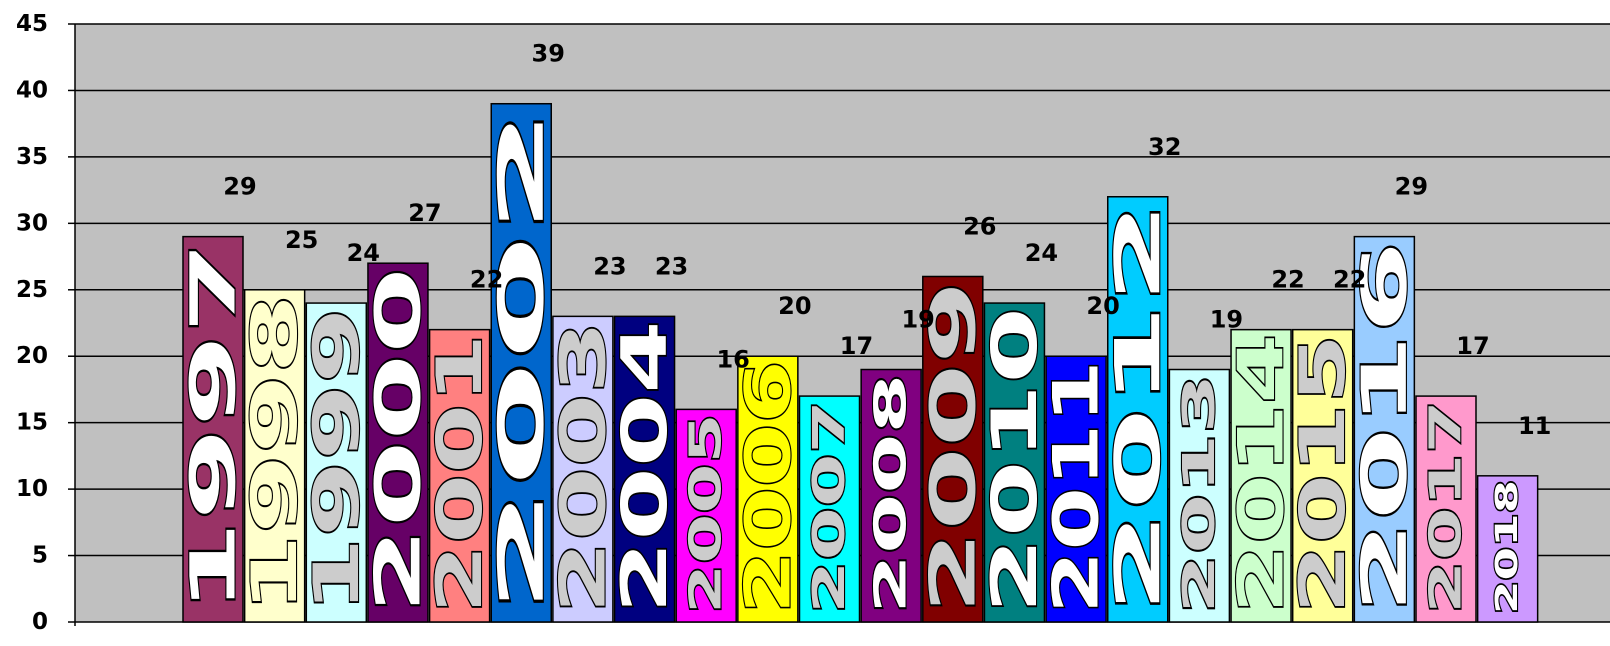 This screenshot has width=1610, height=646. What do you see at coordinates (32, 90) in the screenshot?
I see `y-tick-label: 40` at bounding box center [32, 90].